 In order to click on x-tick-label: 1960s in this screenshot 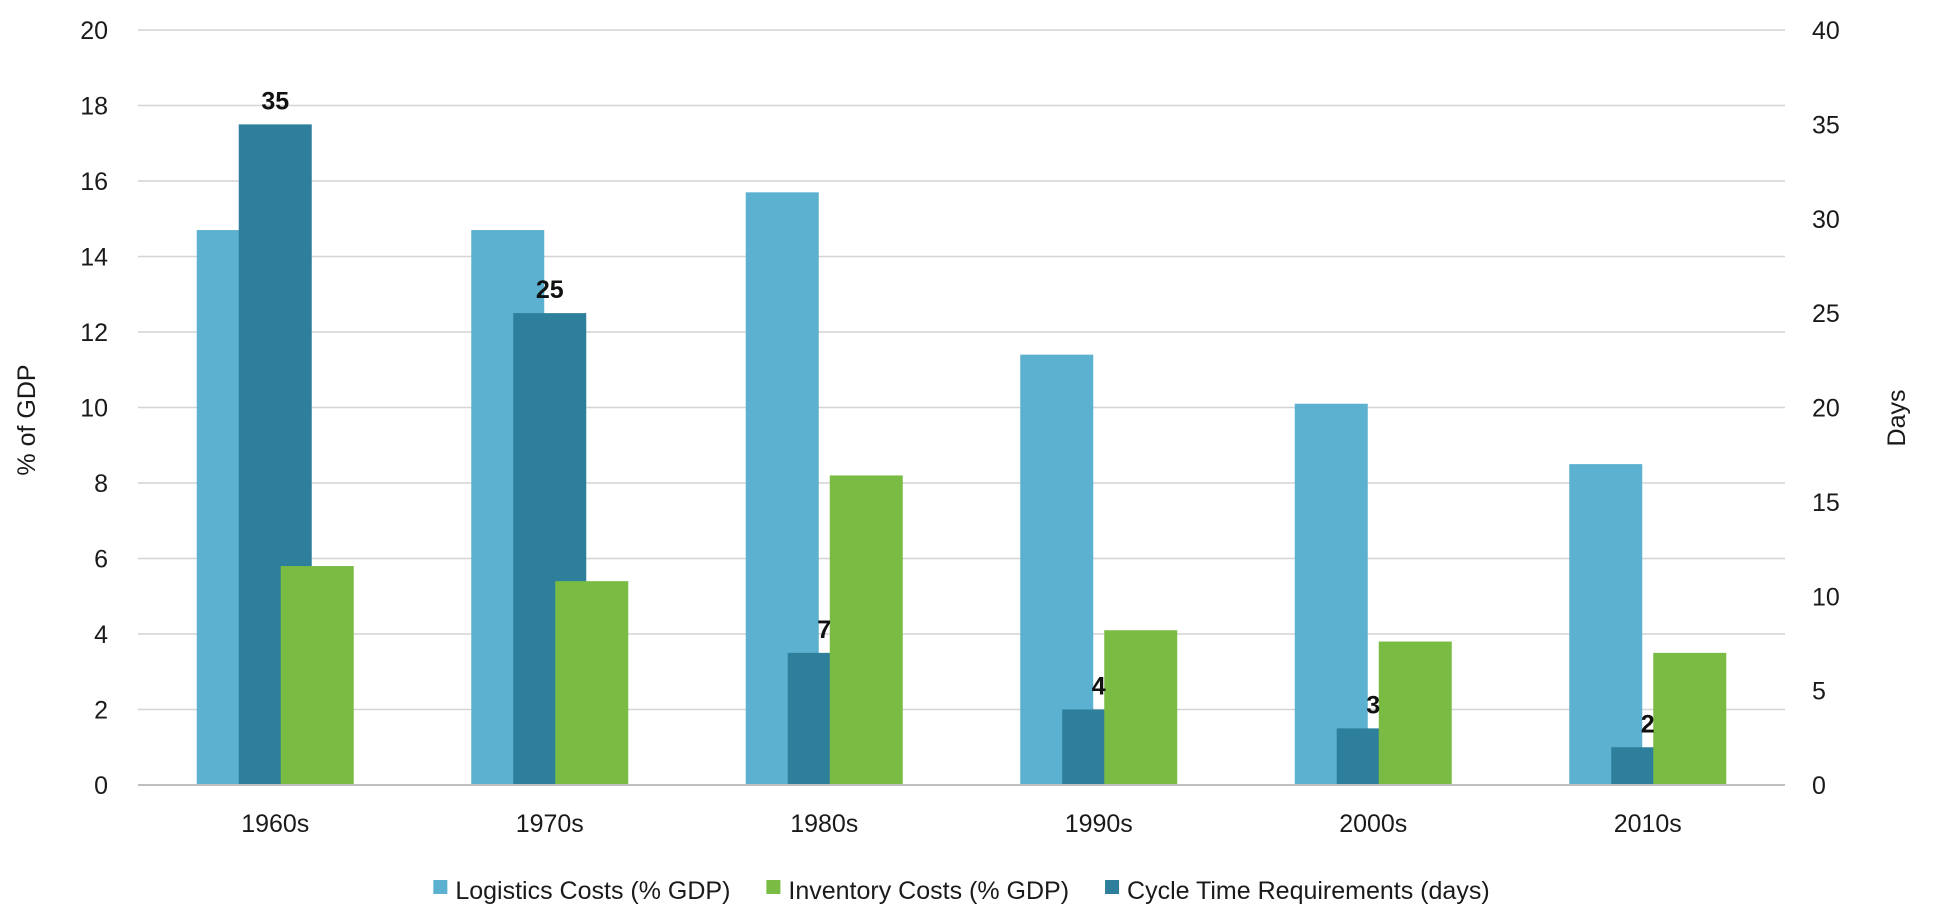, I will do `click(275, 824)`.